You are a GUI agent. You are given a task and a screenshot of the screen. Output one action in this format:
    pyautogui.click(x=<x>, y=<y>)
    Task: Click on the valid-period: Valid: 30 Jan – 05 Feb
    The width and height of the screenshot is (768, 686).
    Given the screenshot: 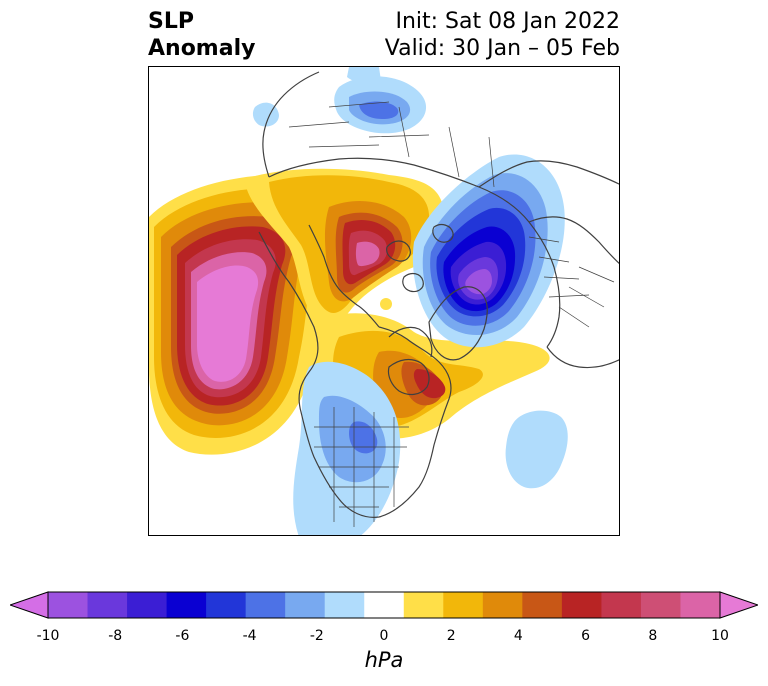 What is the action you would take?
    pyautogui.click(x=502, y=48)
    